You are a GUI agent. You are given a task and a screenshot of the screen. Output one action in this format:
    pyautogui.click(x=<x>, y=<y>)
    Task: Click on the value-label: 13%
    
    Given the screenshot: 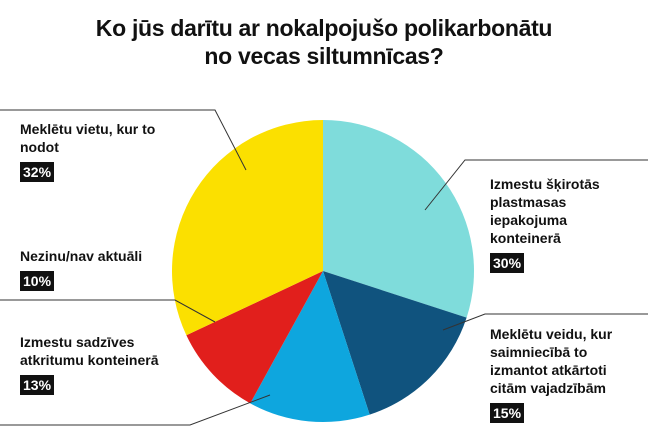 What is the action you would take?
    pyautogui.click(x=37, y=385)
    